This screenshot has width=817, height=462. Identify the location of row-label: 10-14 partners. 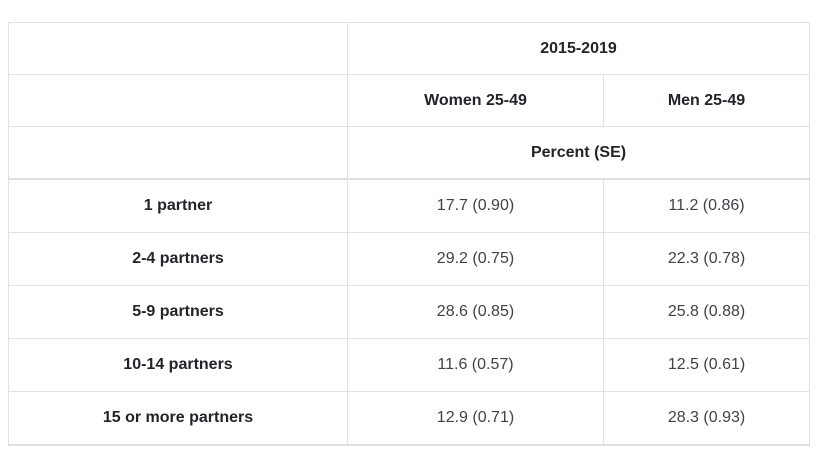
(178, 365).